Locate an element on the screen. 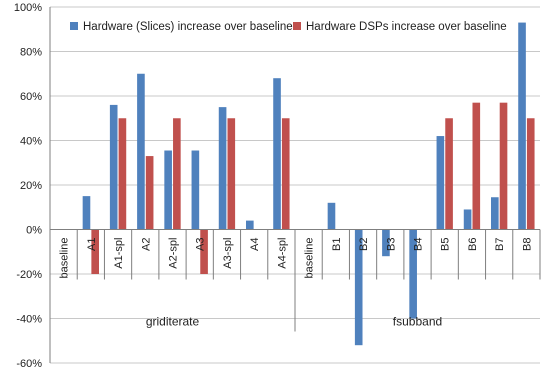 This screenshot has height=370, width=545. category-label: A3 is located at coordinates (201, 244).